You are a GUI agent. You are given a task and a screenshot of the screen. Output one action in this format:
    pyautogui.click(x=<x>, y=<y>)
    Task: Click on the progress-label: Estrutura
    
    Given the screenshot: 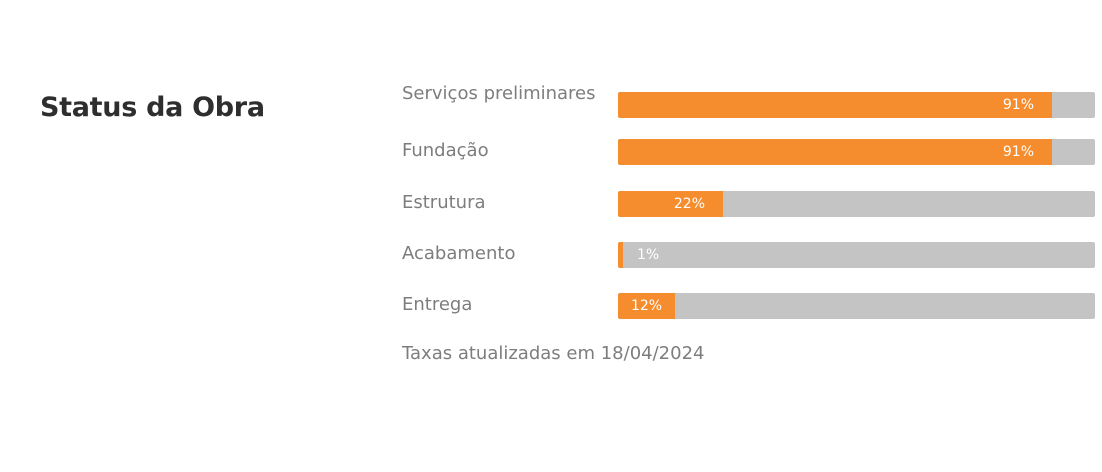 What is the action you would take?
    pyautogui.click(x=444, y=202)
    